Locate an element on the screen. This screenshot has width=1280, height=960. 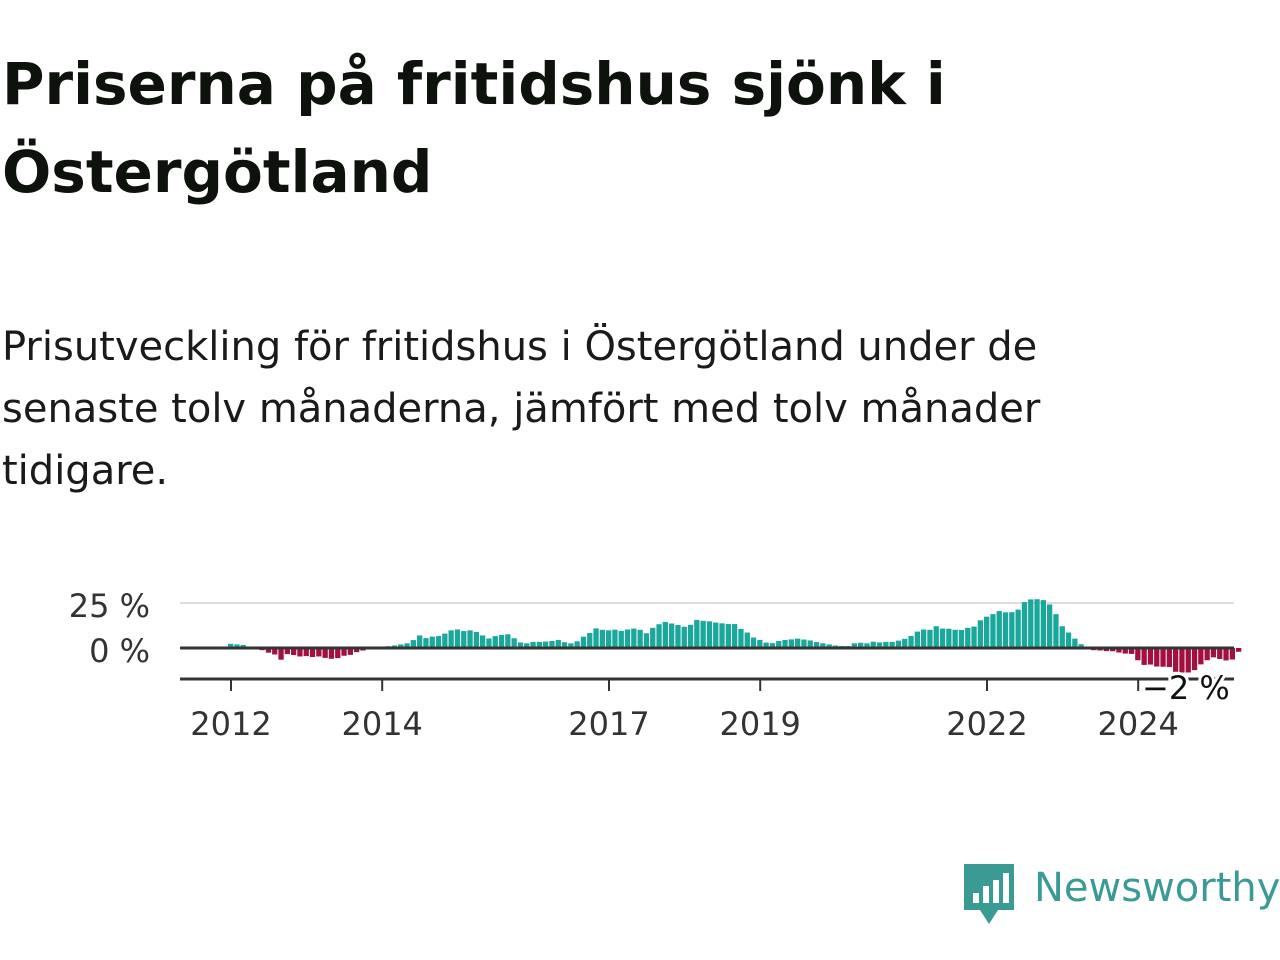
x-tick-label: 2024 is located at coordinates (1137, 724).